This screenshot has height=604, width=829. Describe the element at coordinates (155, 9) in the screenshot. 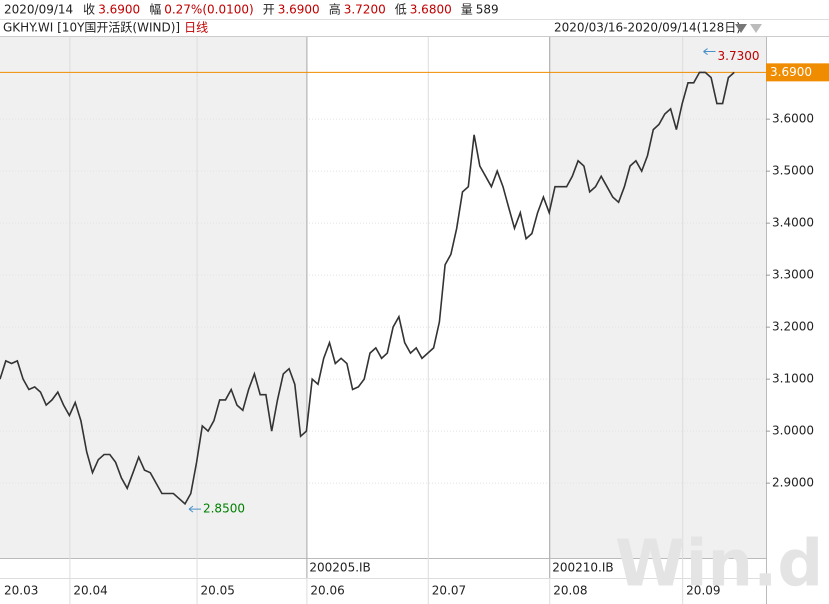

I see `quote-label: 幅` at that location.